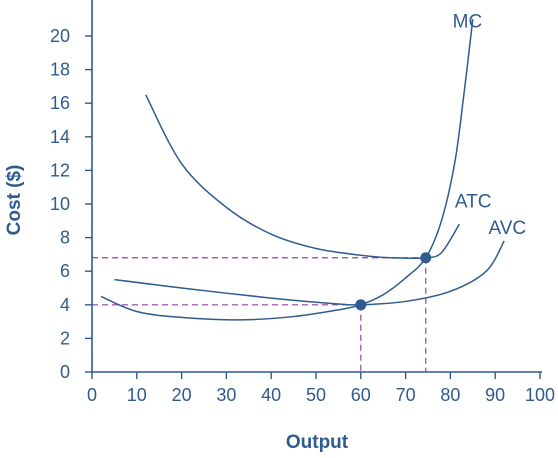 Image resolution: width=558 pixels, height=458 pixels. I want to click on x-tick-label: 70, so click(406, 395).